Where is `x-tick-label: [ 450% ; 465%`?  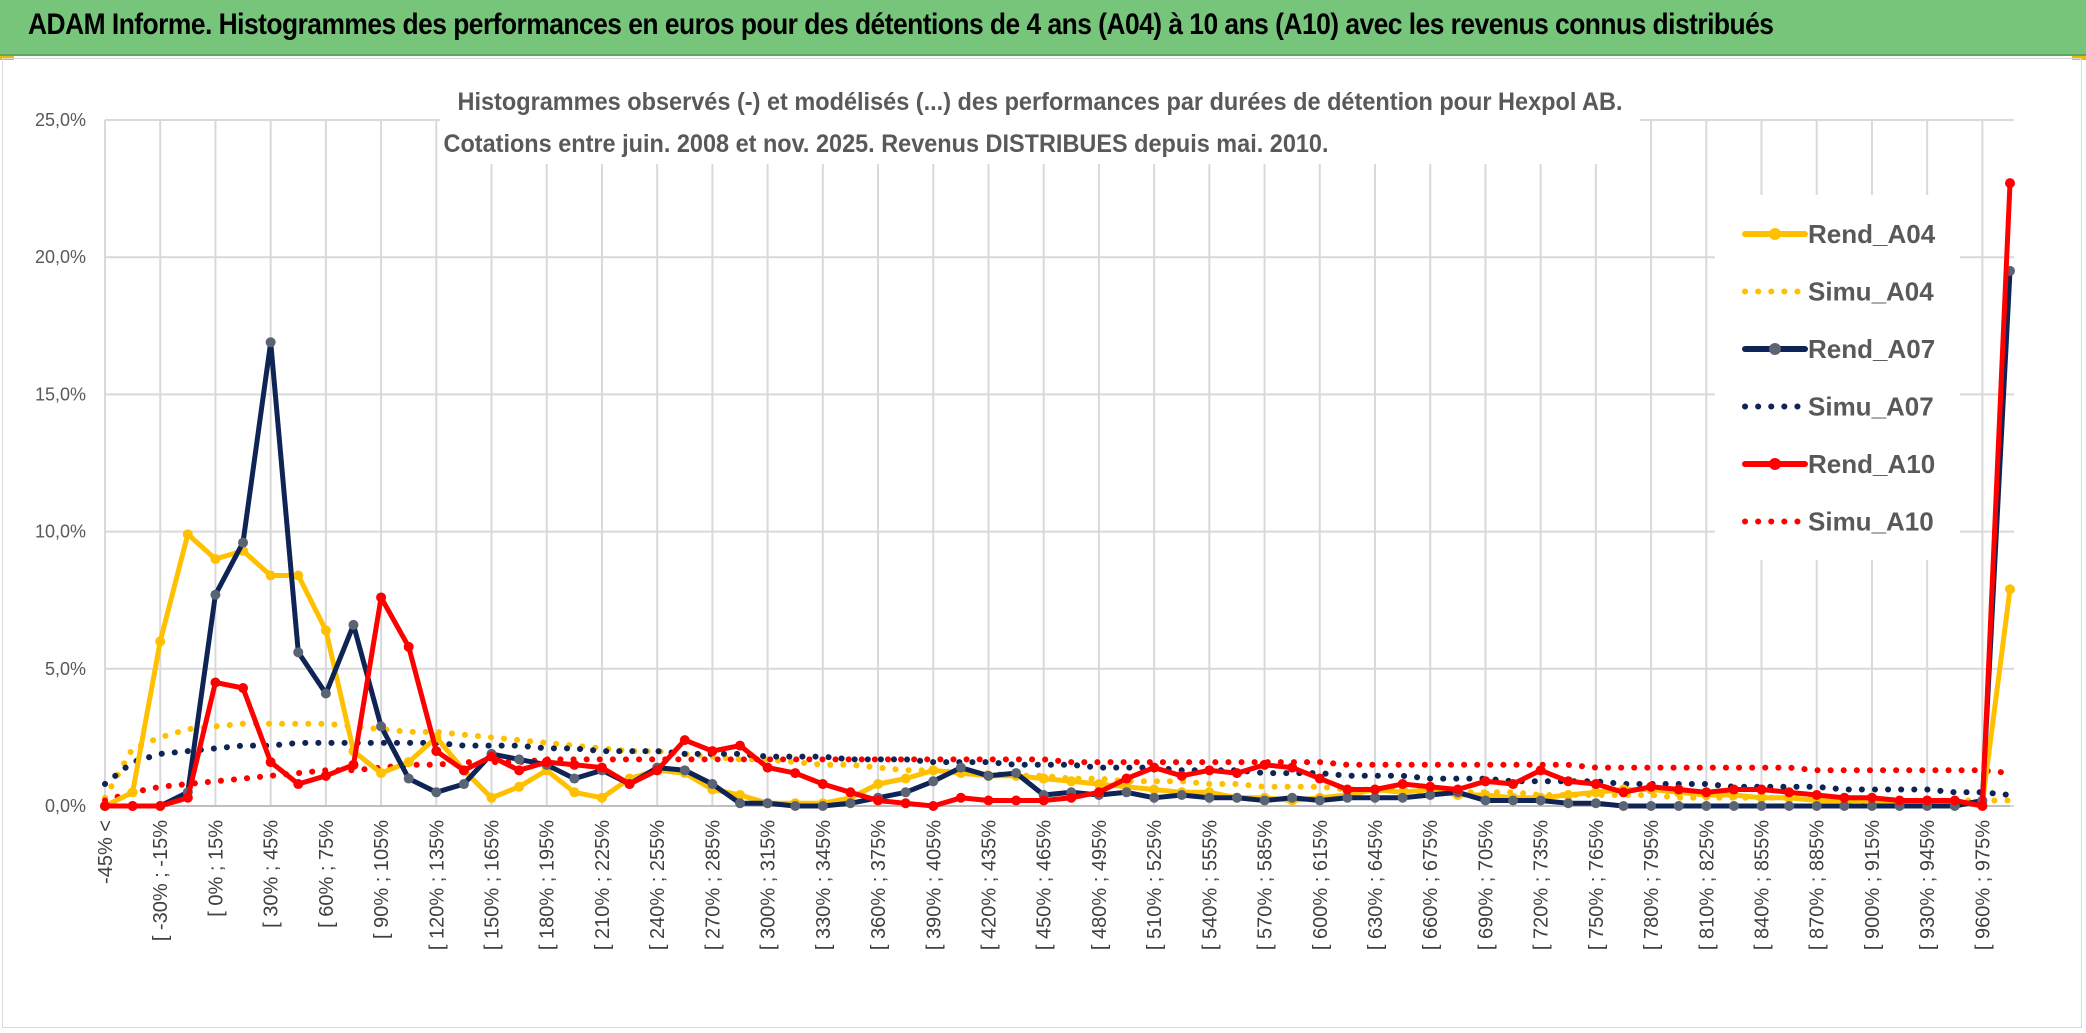
x-tick-label: [ 450% ; 465% is located at coordinates (1045, 885).